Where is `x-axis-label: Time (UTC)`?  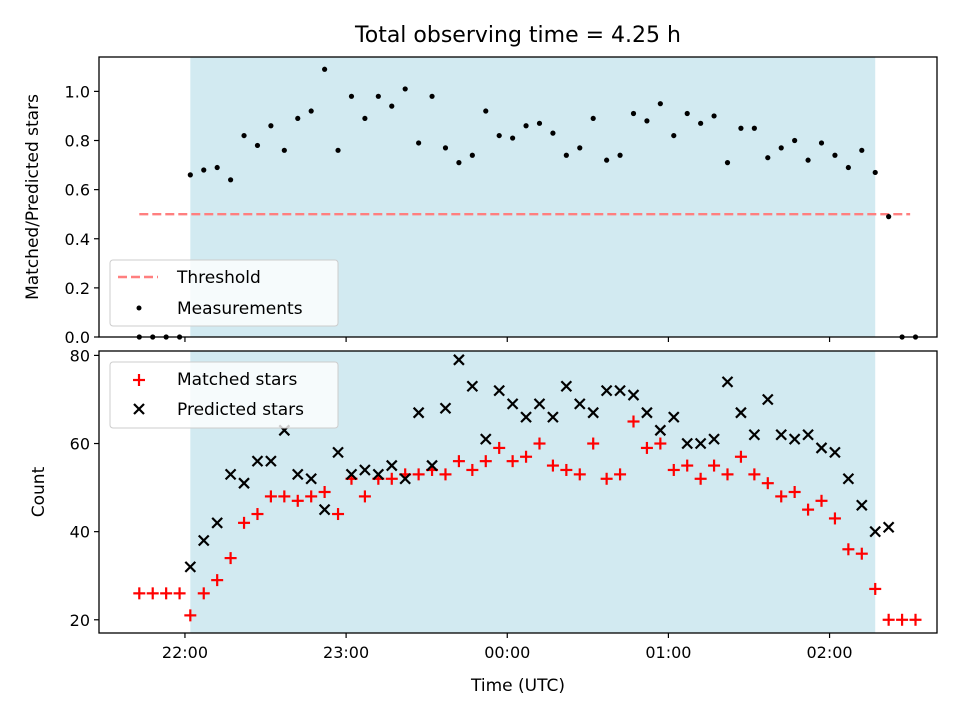
x-axis-label: Time (UTC) is located at coordinates (517, 686).